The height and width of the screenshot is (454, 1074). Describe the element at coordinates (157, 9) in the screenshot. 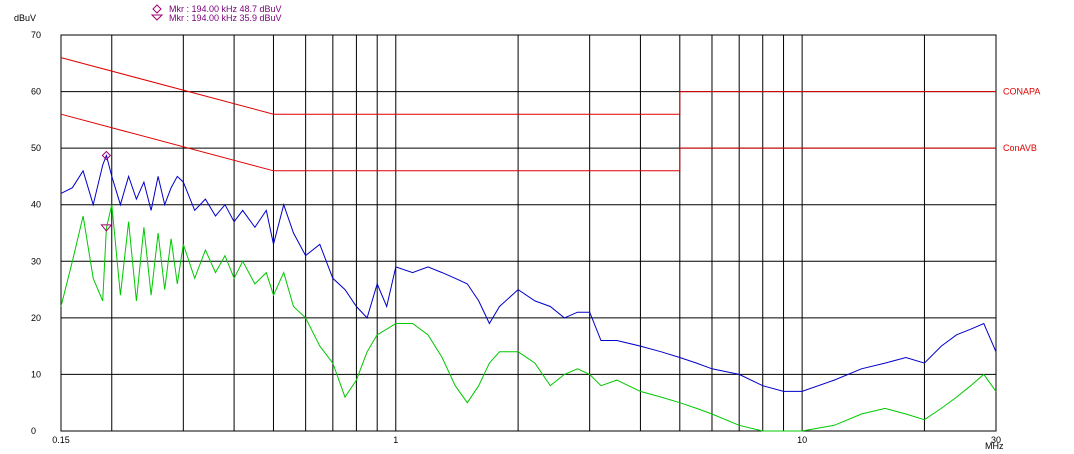

I see `legend-diamond-icon` at that location.